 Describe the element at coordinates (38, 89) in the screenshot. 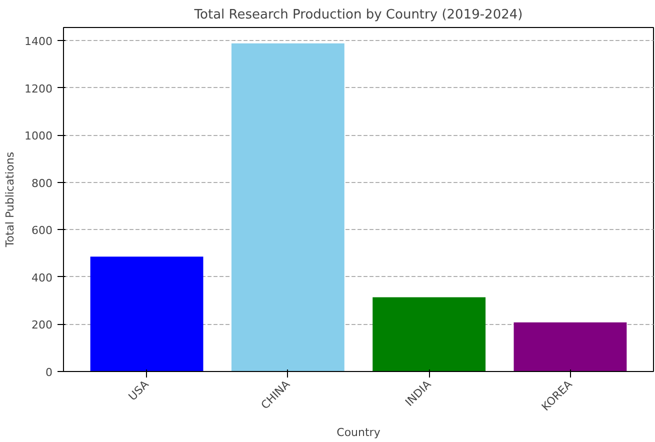

I see `y-tick-label: 1200` at that location.